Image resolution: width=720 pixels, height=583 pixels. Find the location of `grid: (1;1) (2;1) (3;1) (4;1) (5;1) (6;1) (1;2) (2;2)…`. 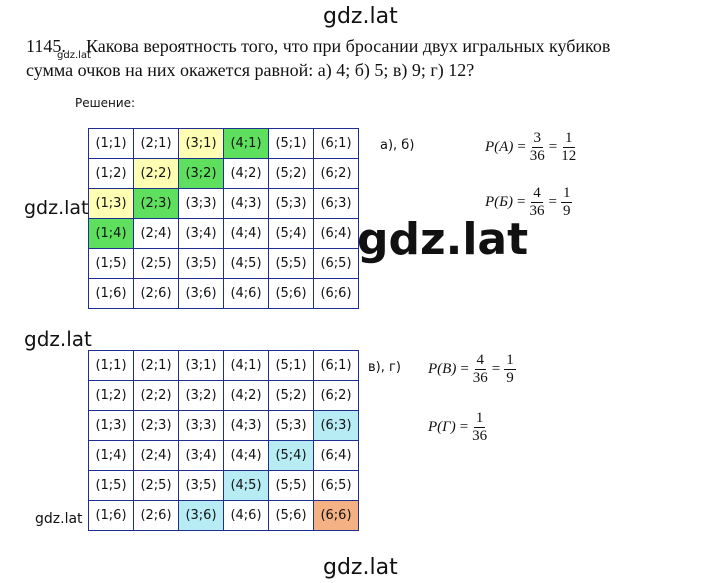

grid: (1;1) (2;1) (3;1) (4;1) (5;1) (6;1) (1;2) (2;2)… is located at coordinates (223, 218).